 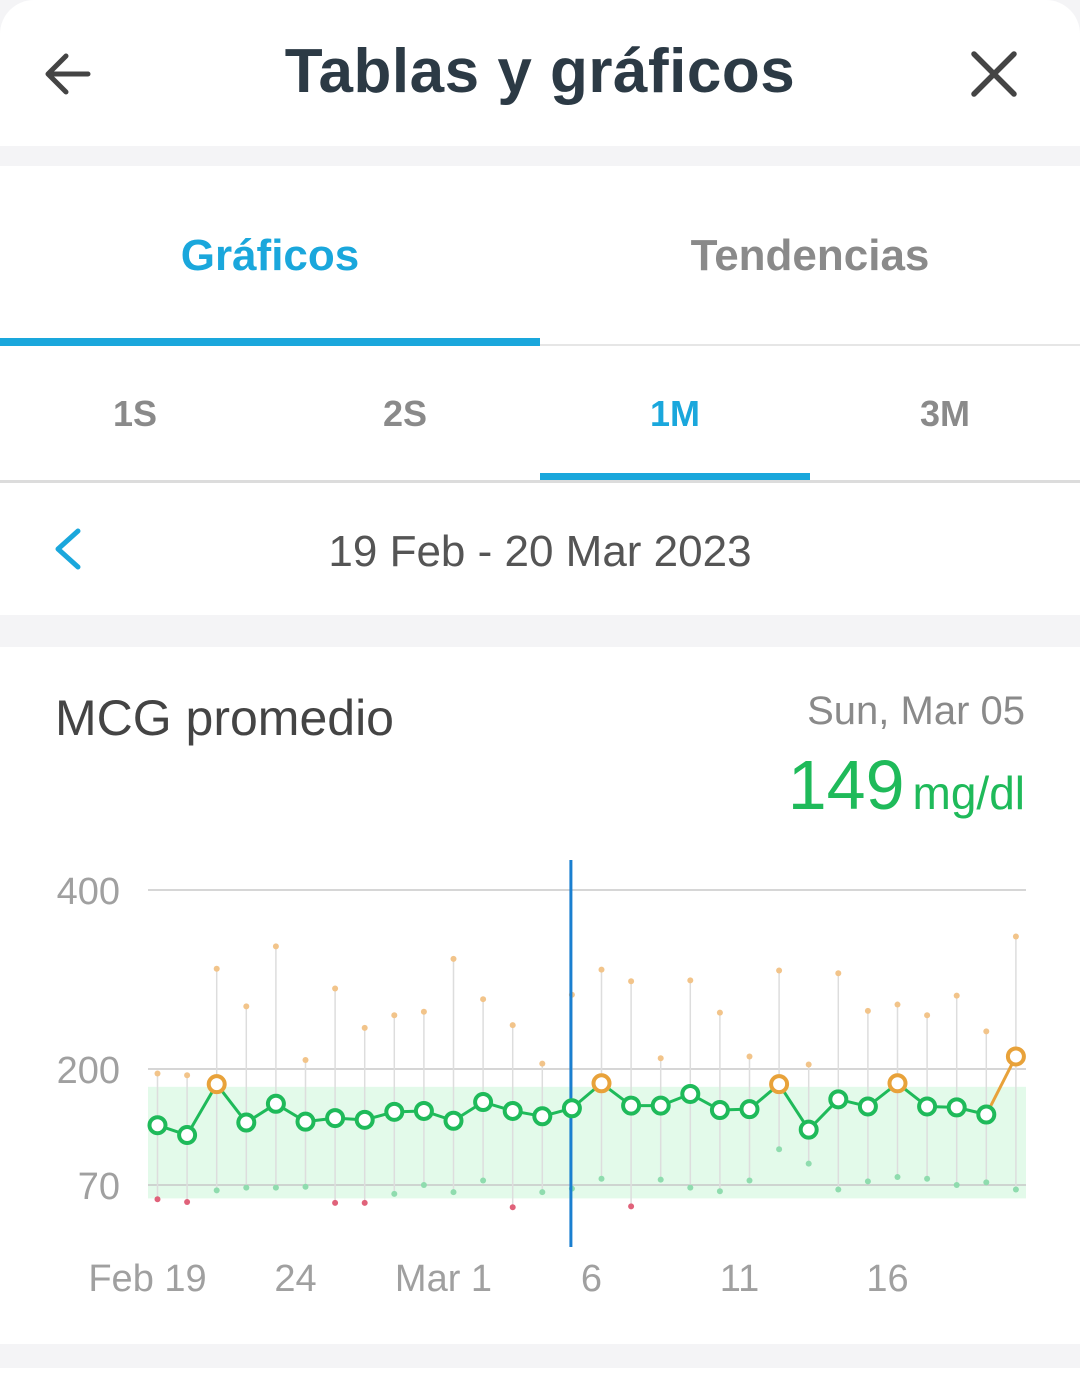 I want to click on x-tick-label: Mar 1, so click(x=443, y=1279).